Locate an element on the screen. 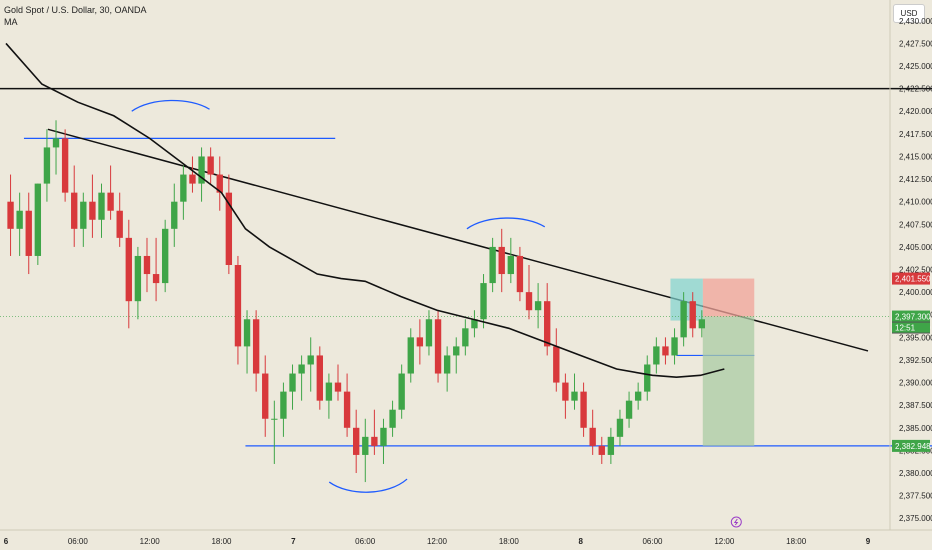 The height and width of the screenshot is (550, 932). price-label-current: 2,397.300 is located at coordinates (913, 317).